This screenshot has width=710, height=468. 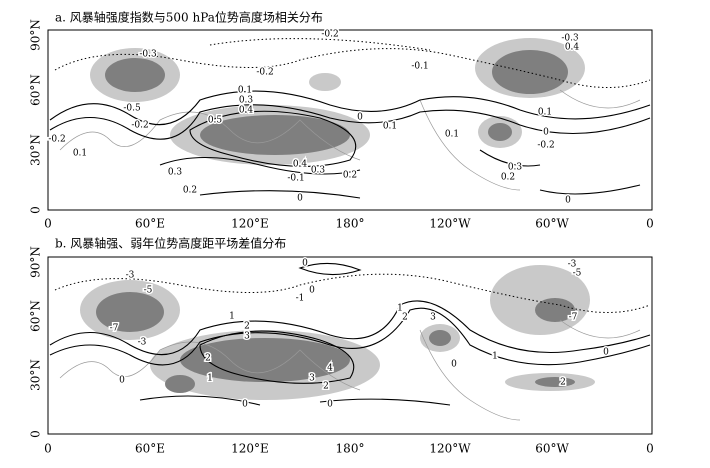 What do you see at coordinates (36, 342) in the screenshot?
I see `y-tick-labels: 0 30°N 60°N 90°N` at bounding box center [36, 342].